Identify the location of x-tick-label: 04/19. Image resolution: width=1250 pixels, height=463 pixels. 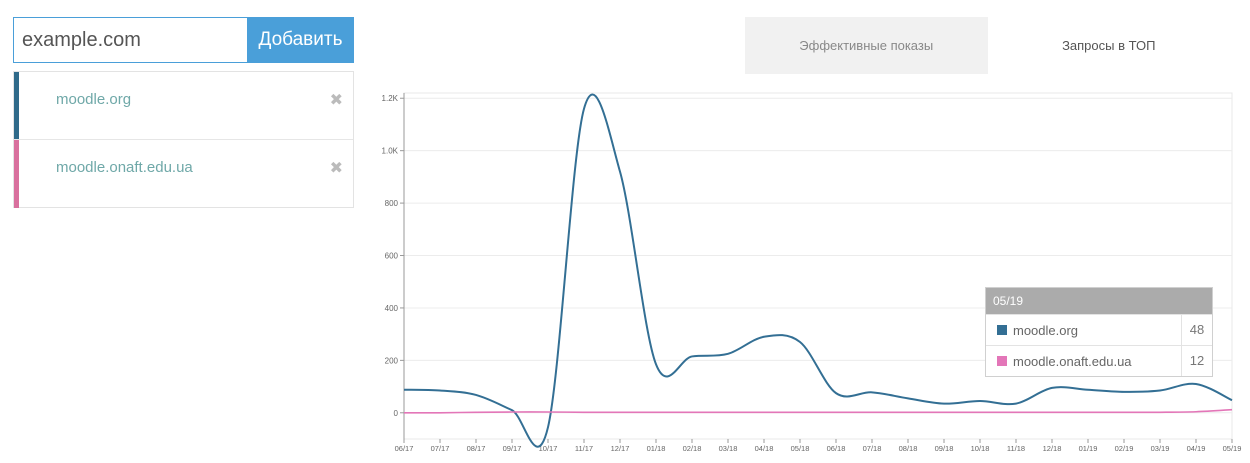
(1196, 448).